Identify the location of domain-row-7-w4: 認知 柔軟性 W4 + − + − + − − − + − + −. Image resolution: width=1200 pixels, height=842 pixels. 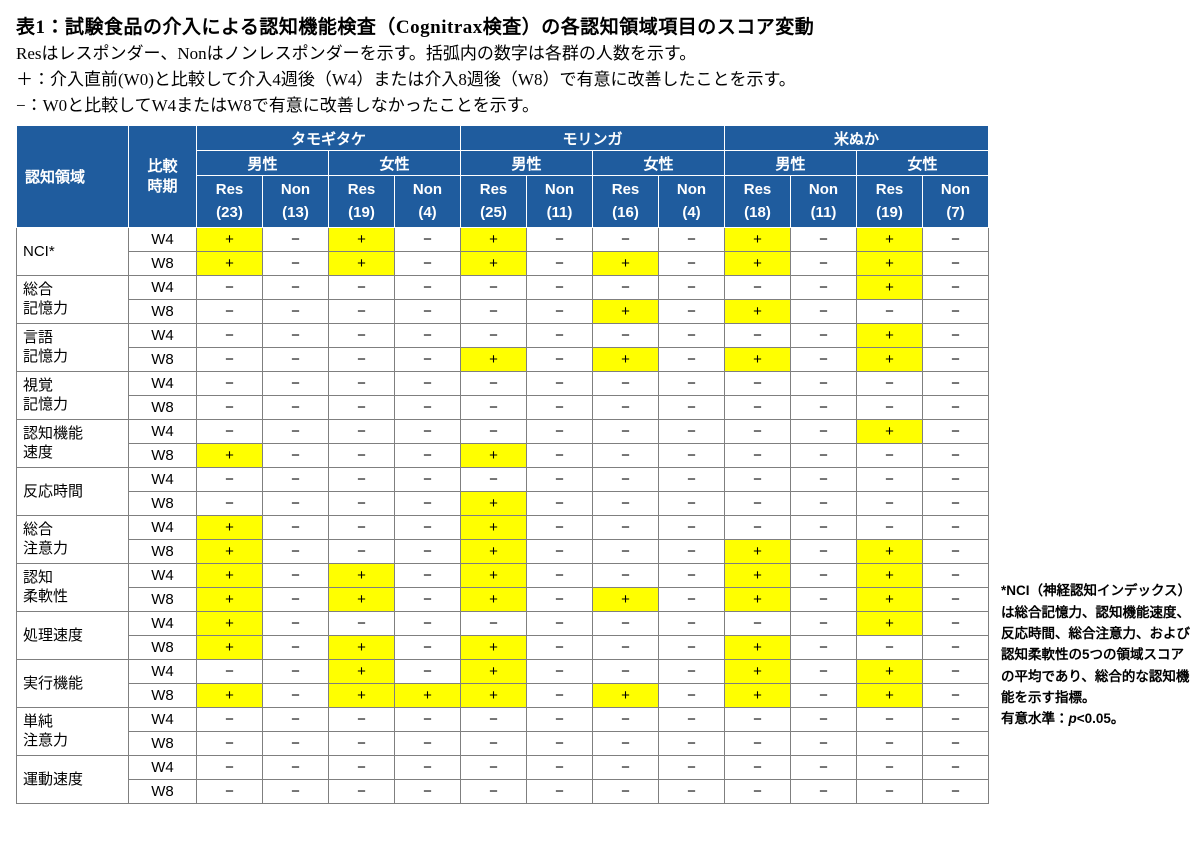
(502, 588).